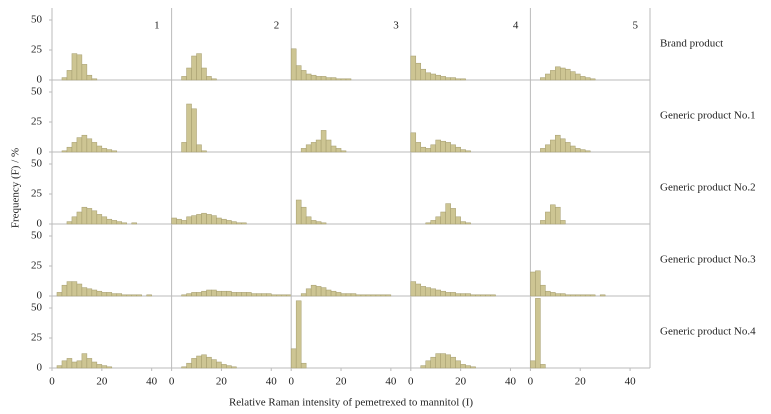  What do you see at coordinates (708, 260) in the screenshot?
I see `row-label: Generic product No.3` at bounding box center [708, 260].